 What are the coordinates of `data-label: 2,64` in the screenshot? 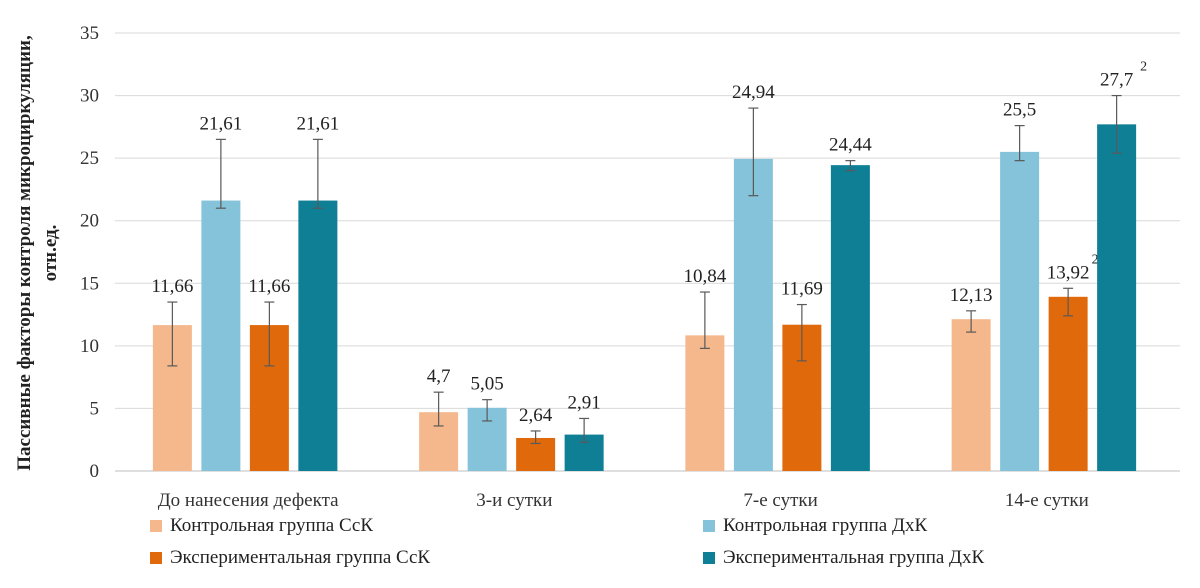 It's located at (536, 415).